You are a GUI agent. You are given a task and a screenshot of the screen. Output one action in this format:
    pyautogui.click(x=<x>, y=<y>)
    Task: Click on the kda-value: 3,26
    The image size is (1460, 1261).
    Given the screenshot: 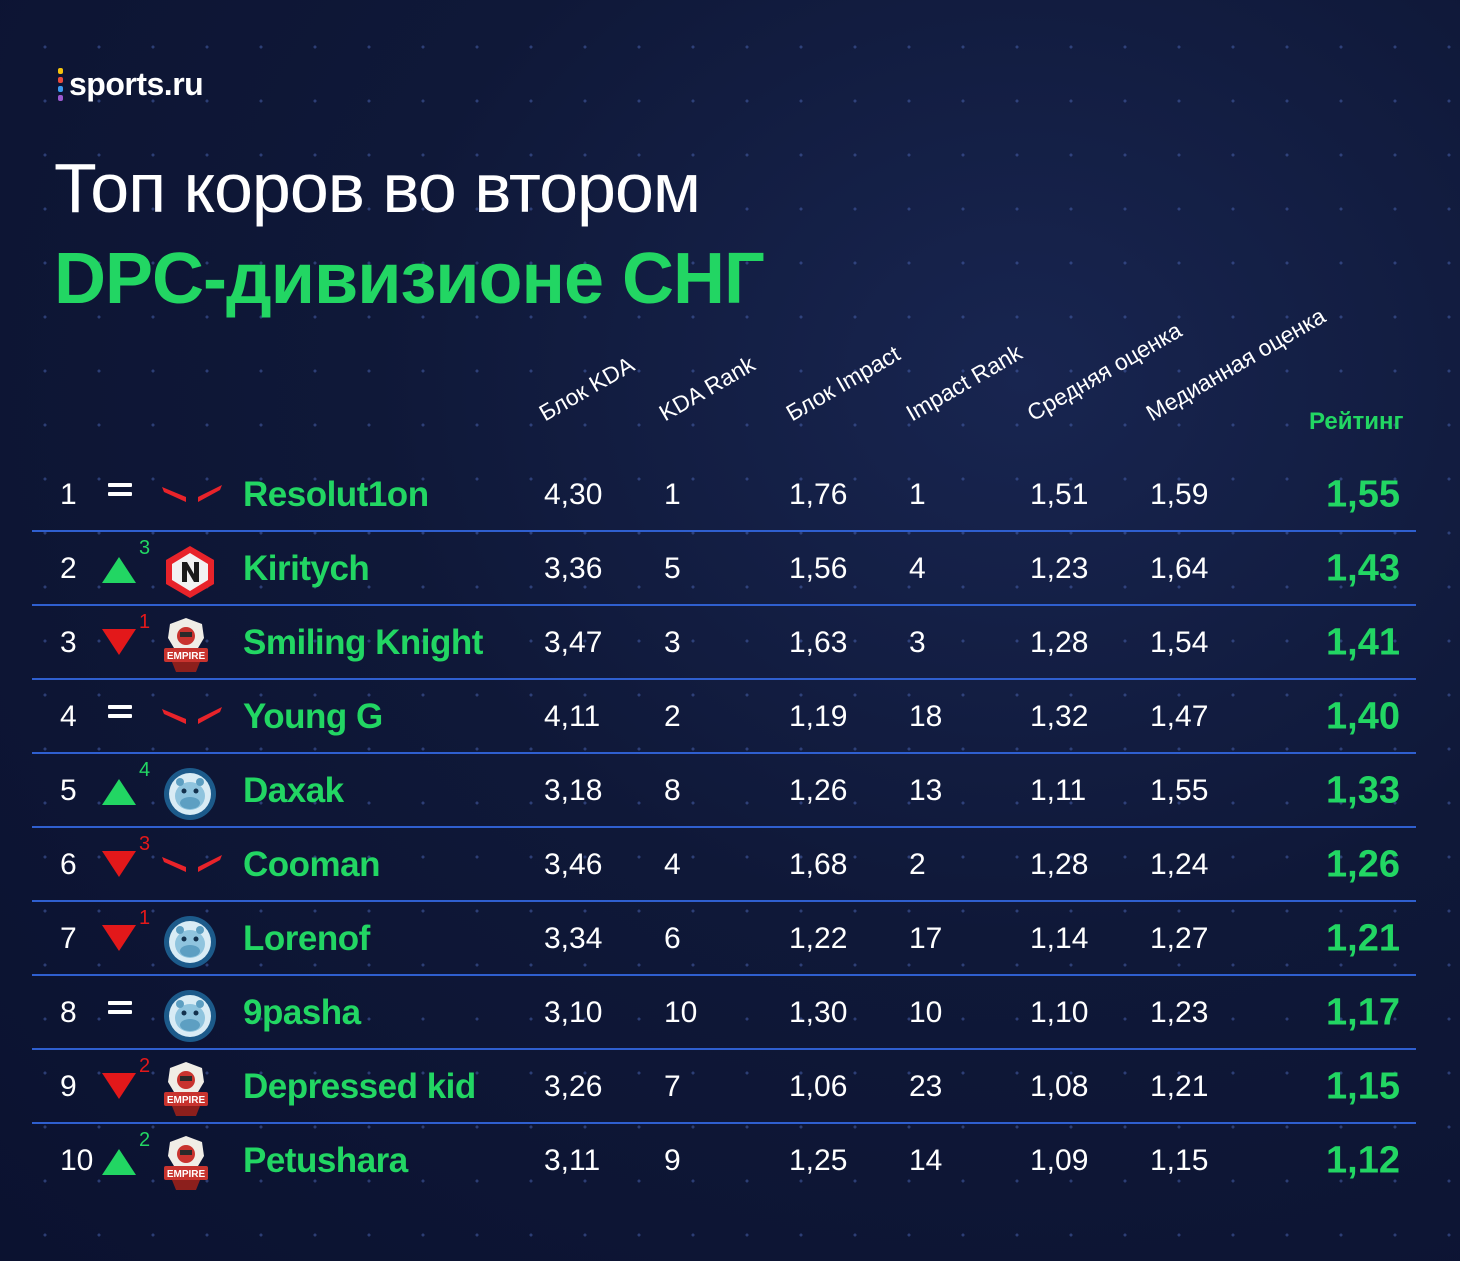 What is the action you would take?
    pyautogui.click(x=573, y=1086)
    